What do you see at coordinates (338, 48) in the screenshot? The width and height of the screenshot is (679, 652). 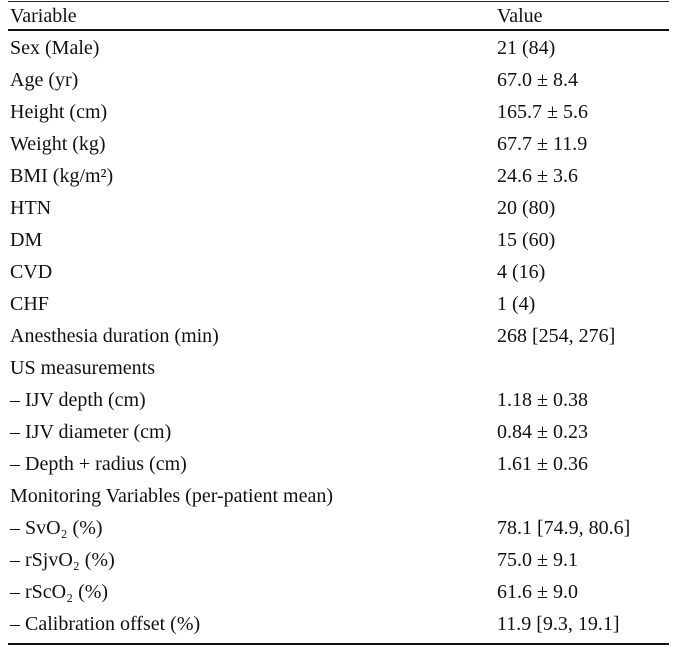 I see `table-row: Sex (Male) 21 (84)` at bounding box center [338, 48].